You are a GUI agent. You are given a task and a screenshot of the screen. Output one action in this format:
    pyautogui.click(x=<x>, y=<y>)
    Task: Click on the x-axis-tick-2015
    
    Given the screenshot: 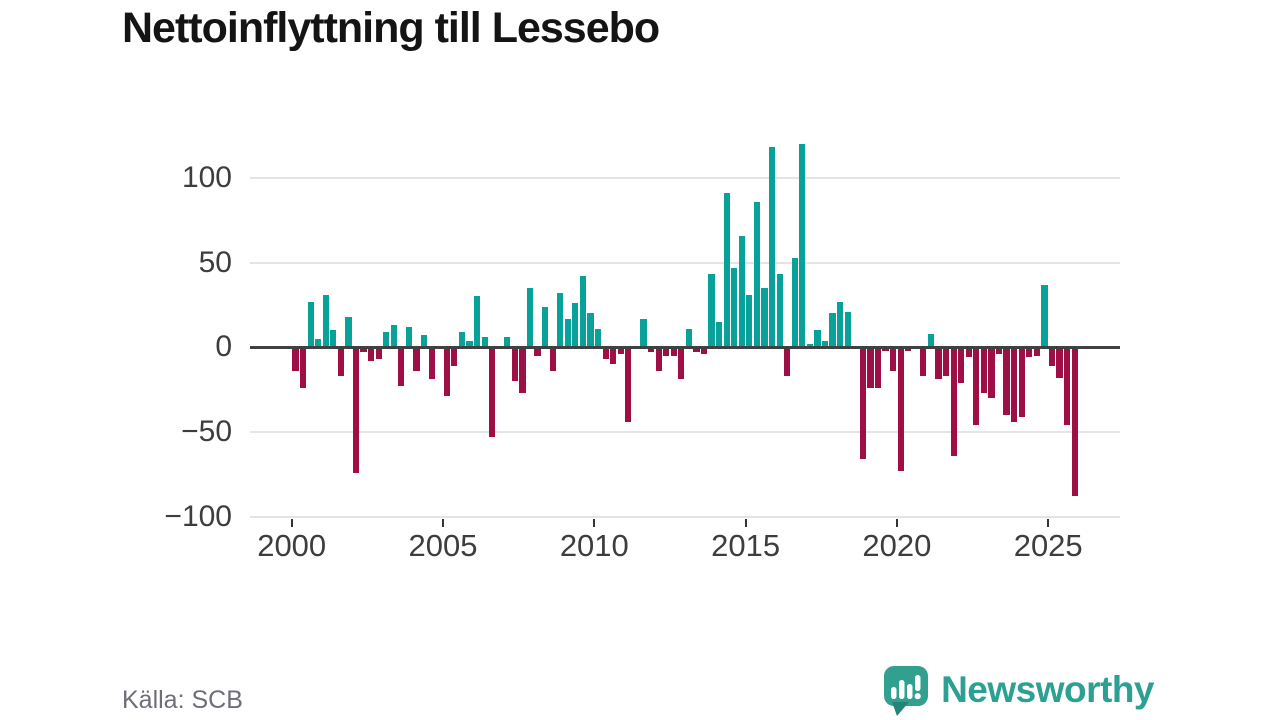 What is the action you would take?
    pyautogui.click(x=745, y=523)
    